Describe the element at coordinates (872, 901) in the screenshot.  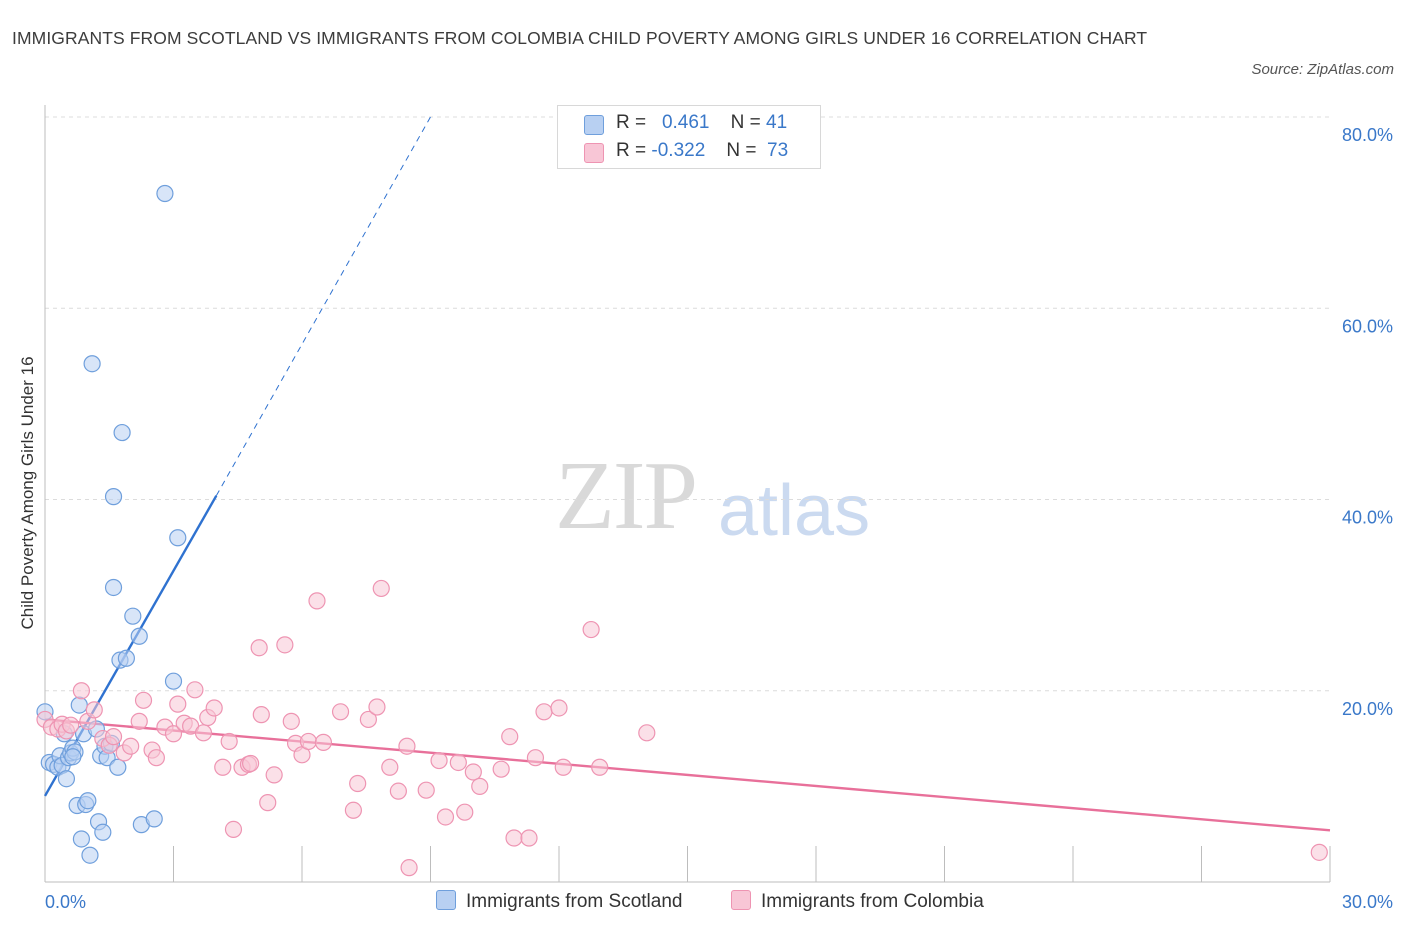
I see `legend-label-colombia: Immigrants from Colombia` at that location.